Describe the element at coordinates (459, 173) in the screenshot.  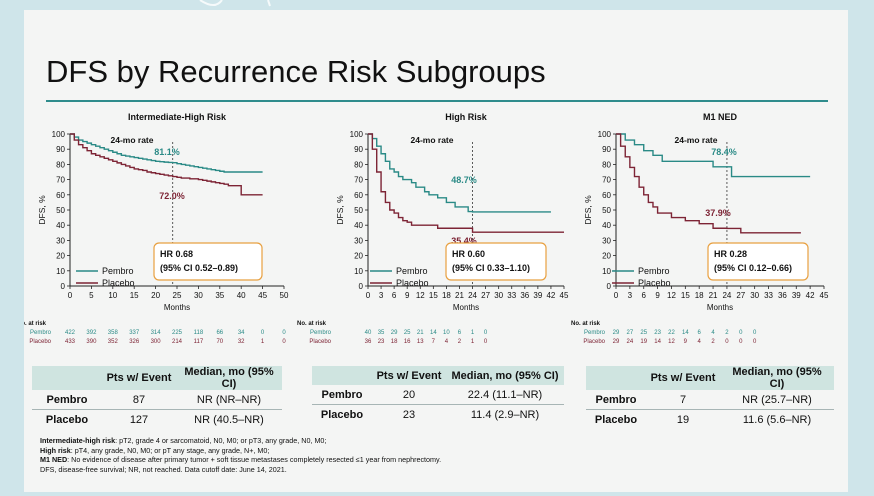
I see `series-line-pembro` at that location.